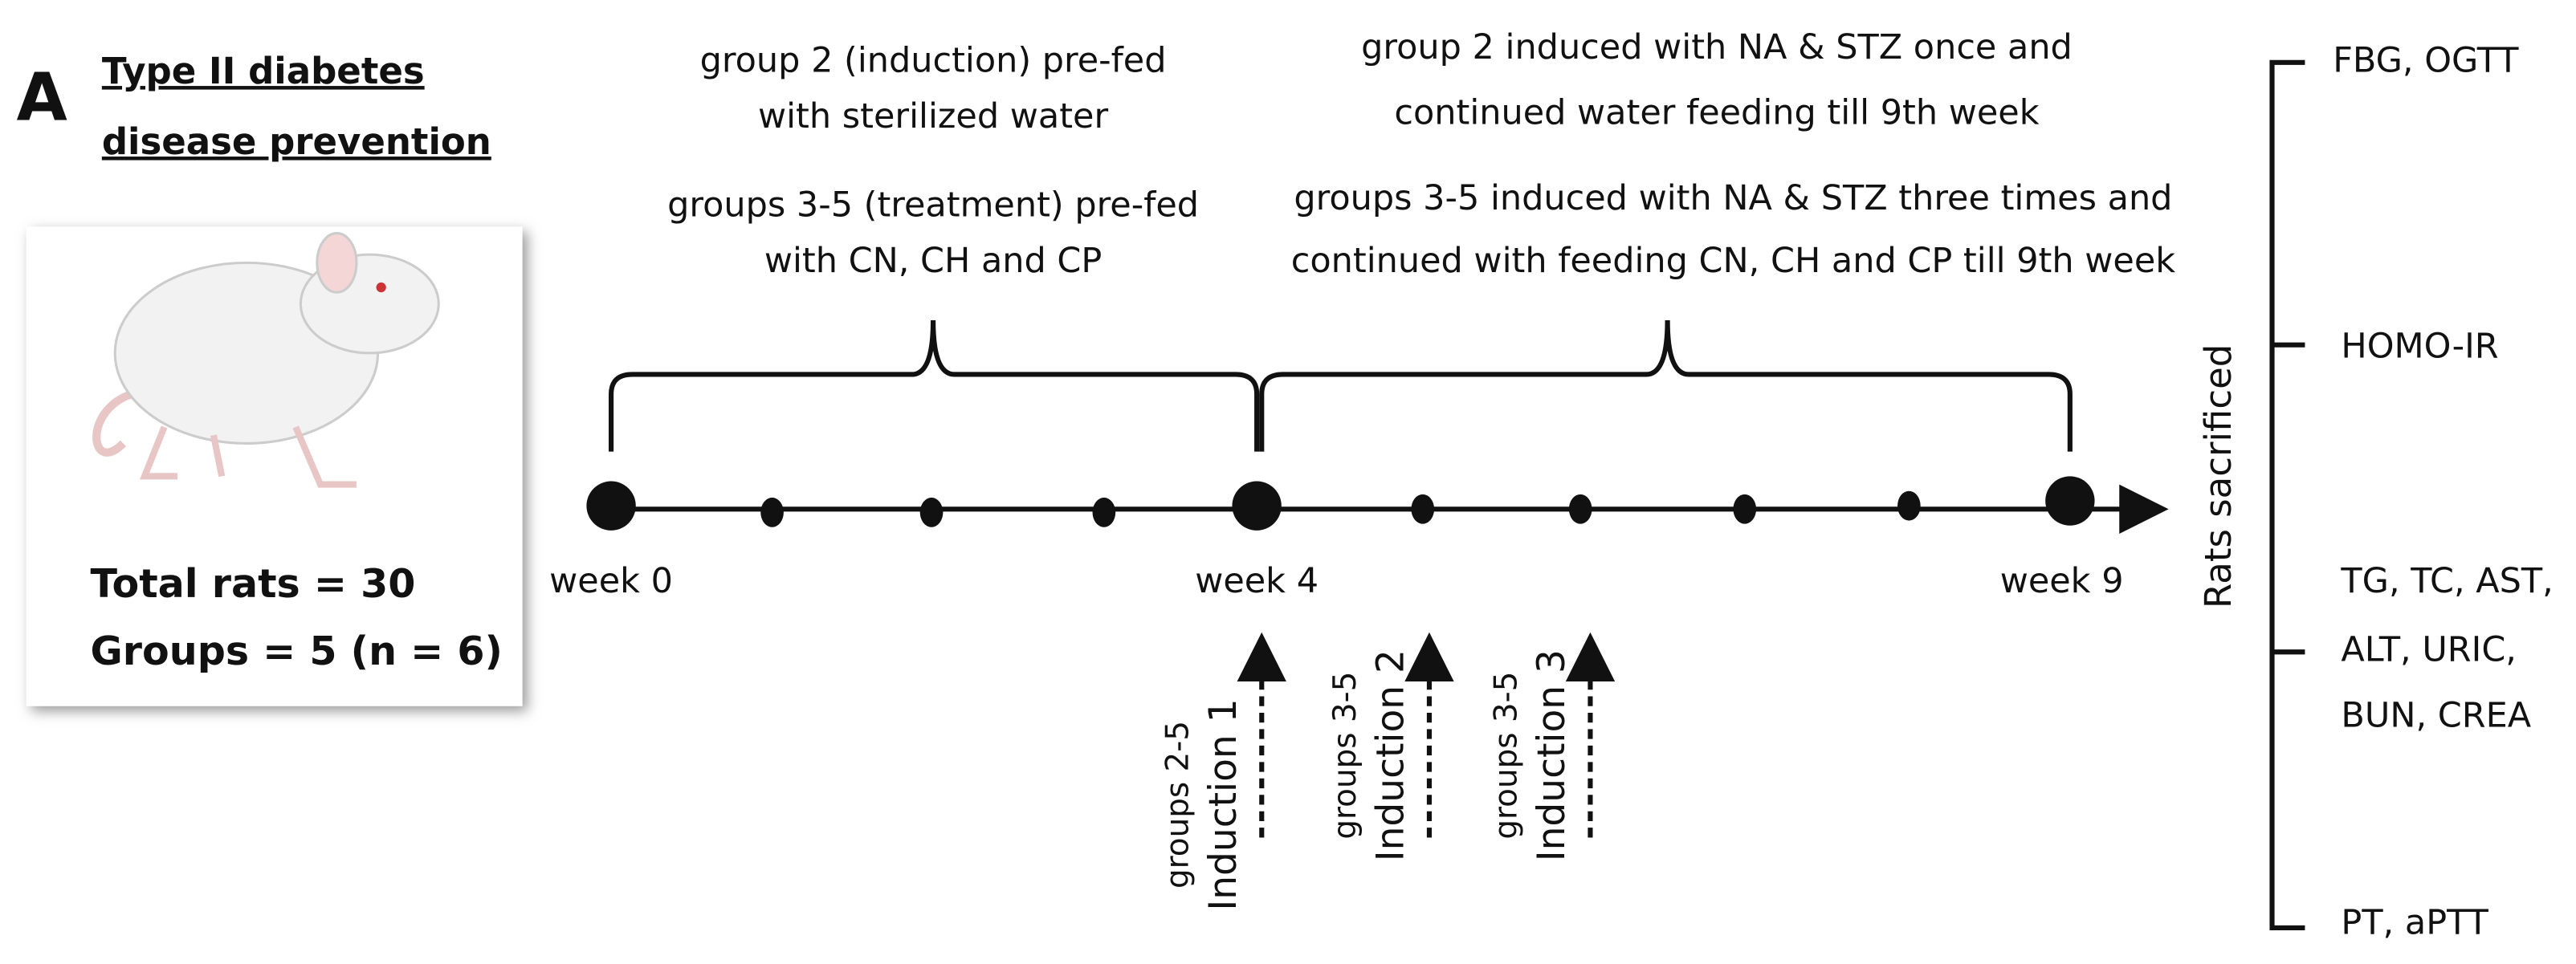 This screenshot has height=964, width=2576. I want to click on phase-text: group 2 induced with NA & STZ once and, so click(1717, 47).